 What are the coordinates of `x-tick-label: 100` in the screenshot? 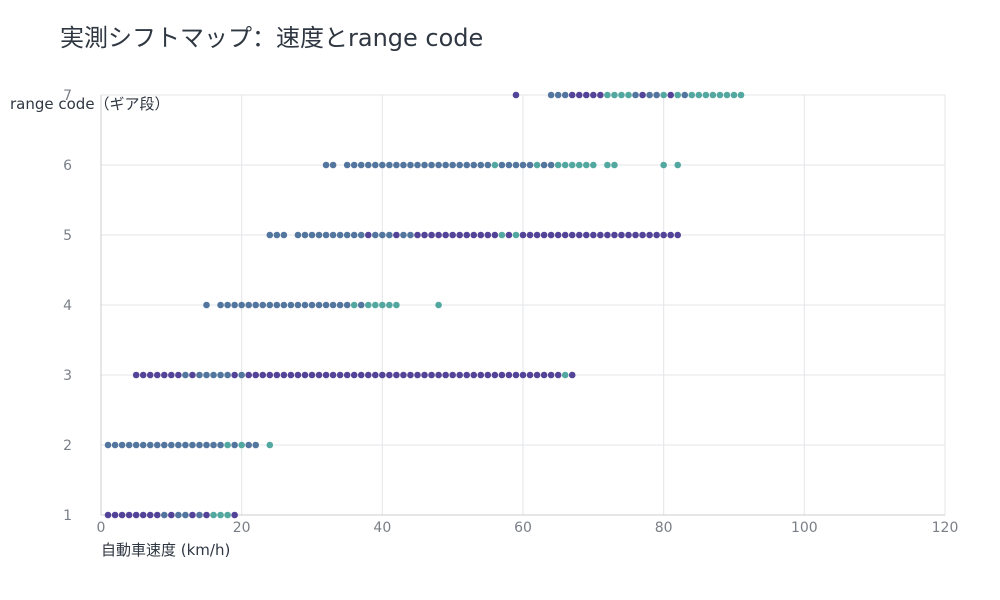 It's located at (804, 528).